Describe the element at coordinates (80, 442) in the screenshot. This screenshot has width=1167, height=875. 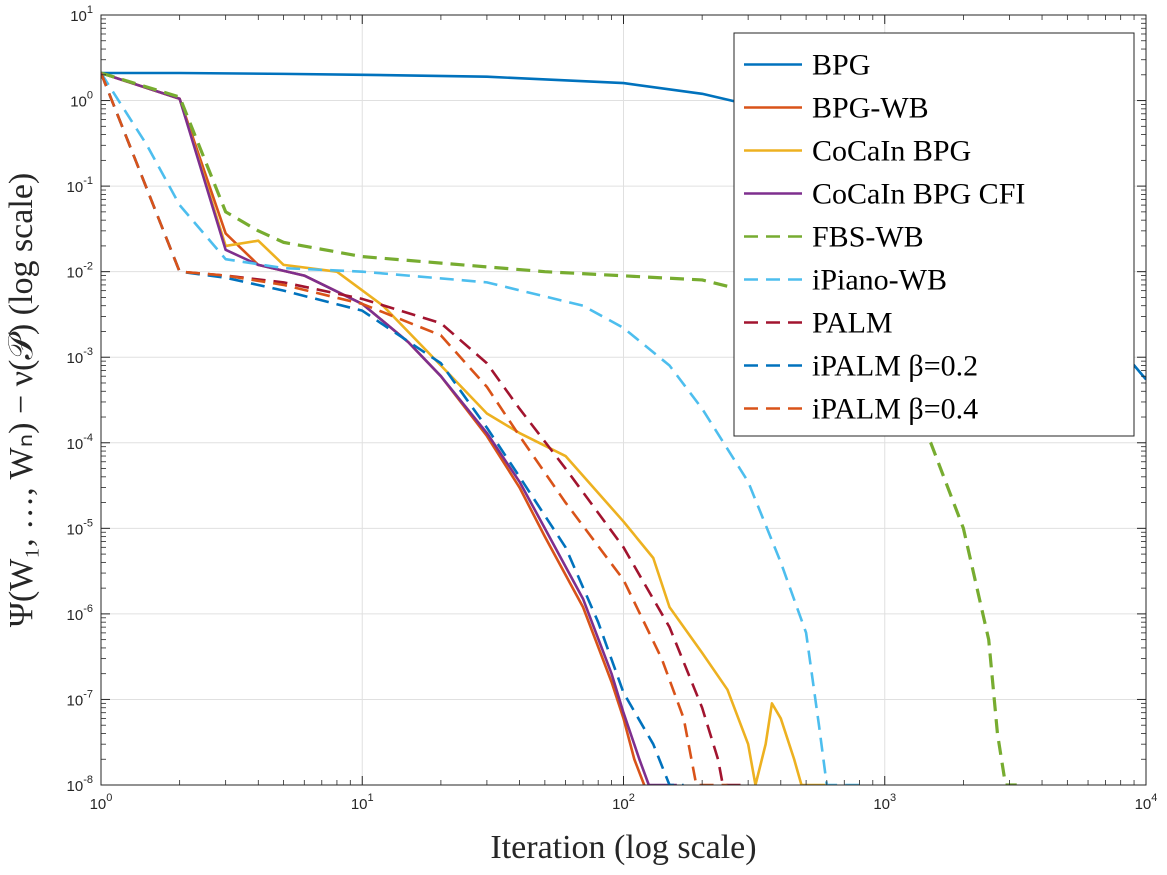
I see `y-tick-label: 10⁻⁴` at that location.